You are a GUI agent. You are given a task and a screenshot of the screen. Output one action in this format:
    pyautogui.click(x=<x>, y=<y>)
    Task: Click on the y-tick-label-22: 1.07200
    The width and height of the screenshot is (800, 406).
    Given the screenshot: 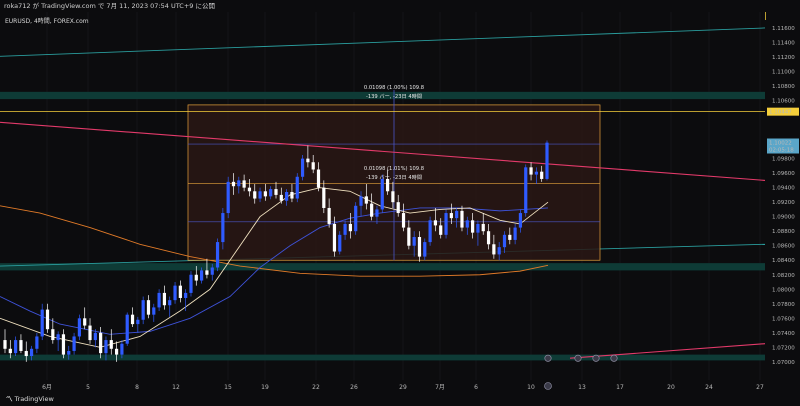 What is the action you would take?
    pyautogui.click(x=783, y=348)
    